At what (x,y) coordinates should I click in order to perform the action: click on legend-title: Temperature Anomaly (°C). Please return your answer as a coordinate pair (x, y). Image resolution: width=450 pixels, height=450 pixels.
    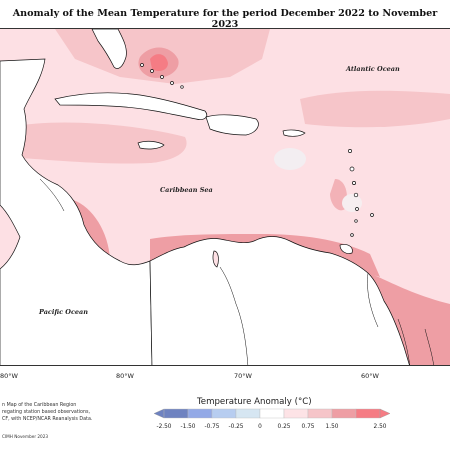
    Looking at the image, I should click on (254, 402).